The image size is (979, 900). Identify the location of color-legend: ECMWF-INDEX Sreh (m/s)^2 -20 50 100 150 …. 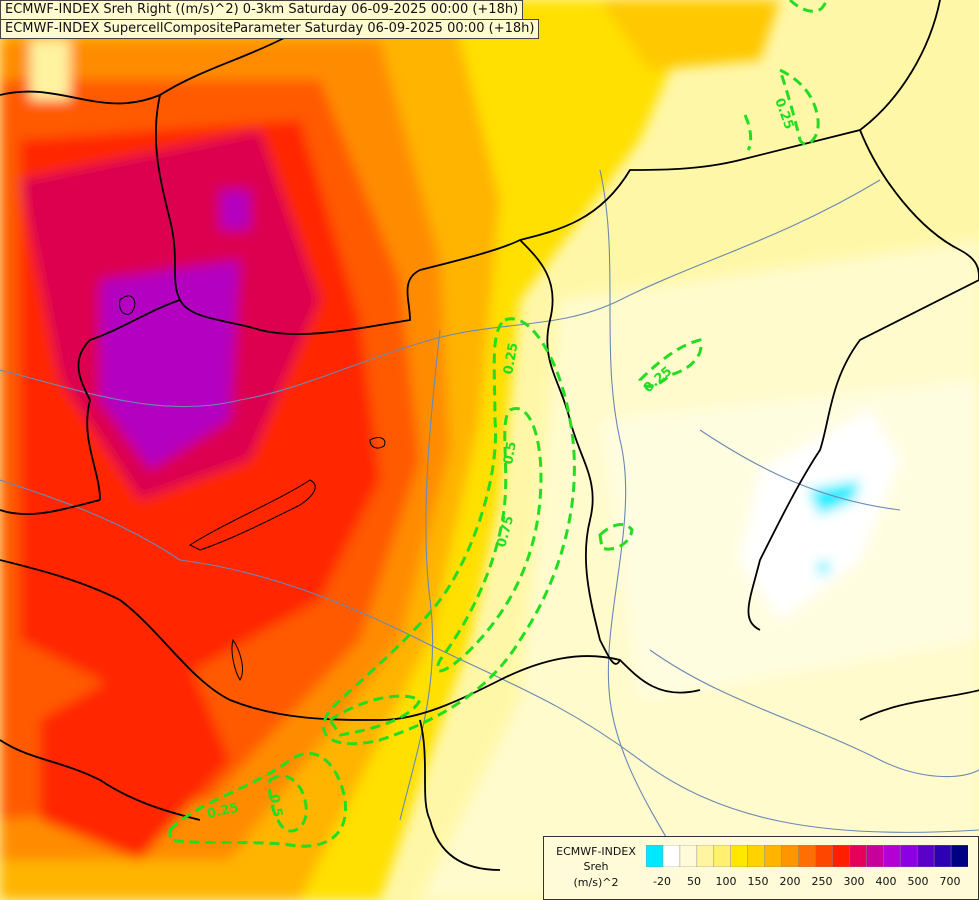
(761, 868).